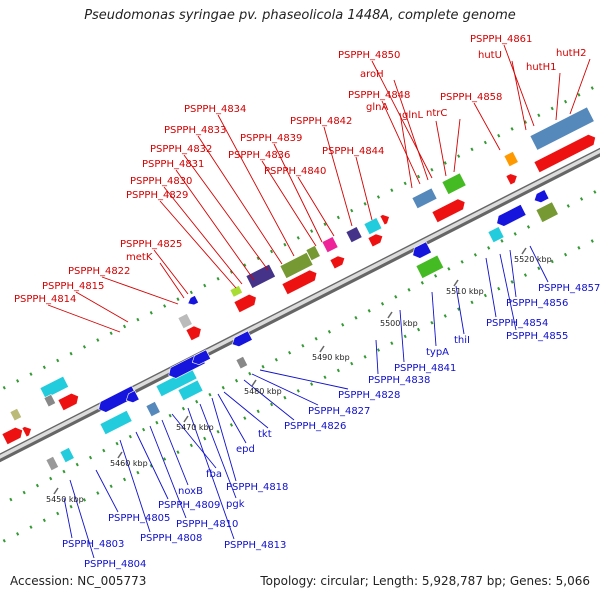 Image resolution: width=600 pixels, height=600 pixels. Describe the element at coordinates (412, 115) in the screenshot. I see `forward-gene-label: glnL` at that location.